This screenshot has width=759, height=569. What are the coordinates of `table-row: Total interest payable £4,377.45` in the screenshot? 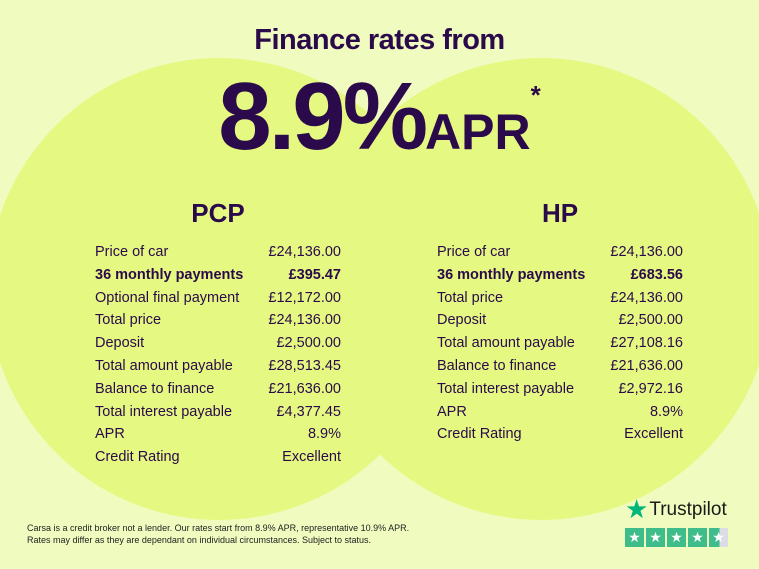 It's located at (218, 412).